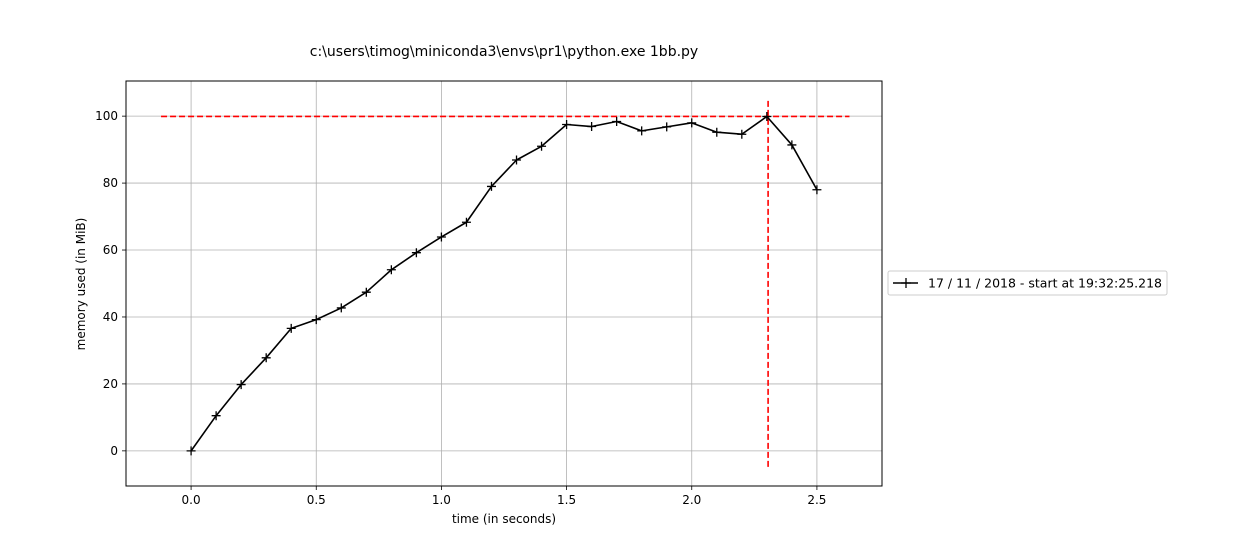 The height and width of the screenshot is (540, 1260). I want to click on x-tick-label: 1.0, so click(441, 500).